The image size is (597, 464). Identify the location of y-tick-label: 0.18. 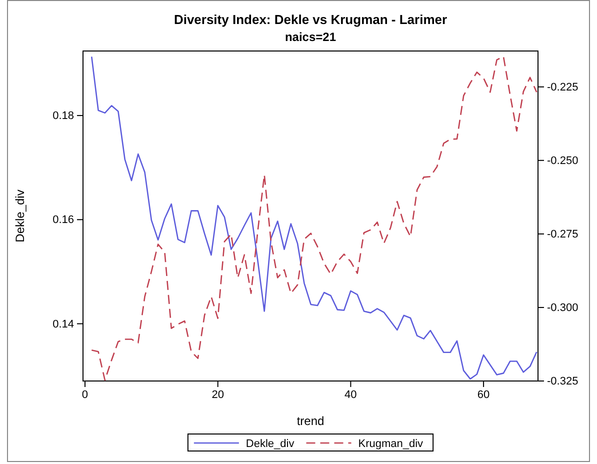
(63, 116).